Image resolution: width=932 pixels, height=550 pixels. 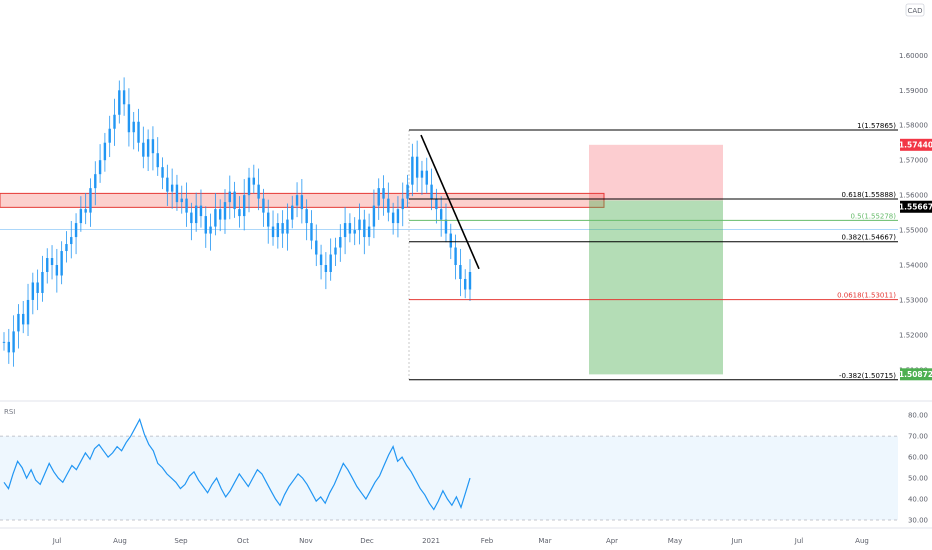 What do you see at coordinates (913, 161) in the screenshot?
I see `price-tick-label: 1.57000` at bounding box center [913, 161].